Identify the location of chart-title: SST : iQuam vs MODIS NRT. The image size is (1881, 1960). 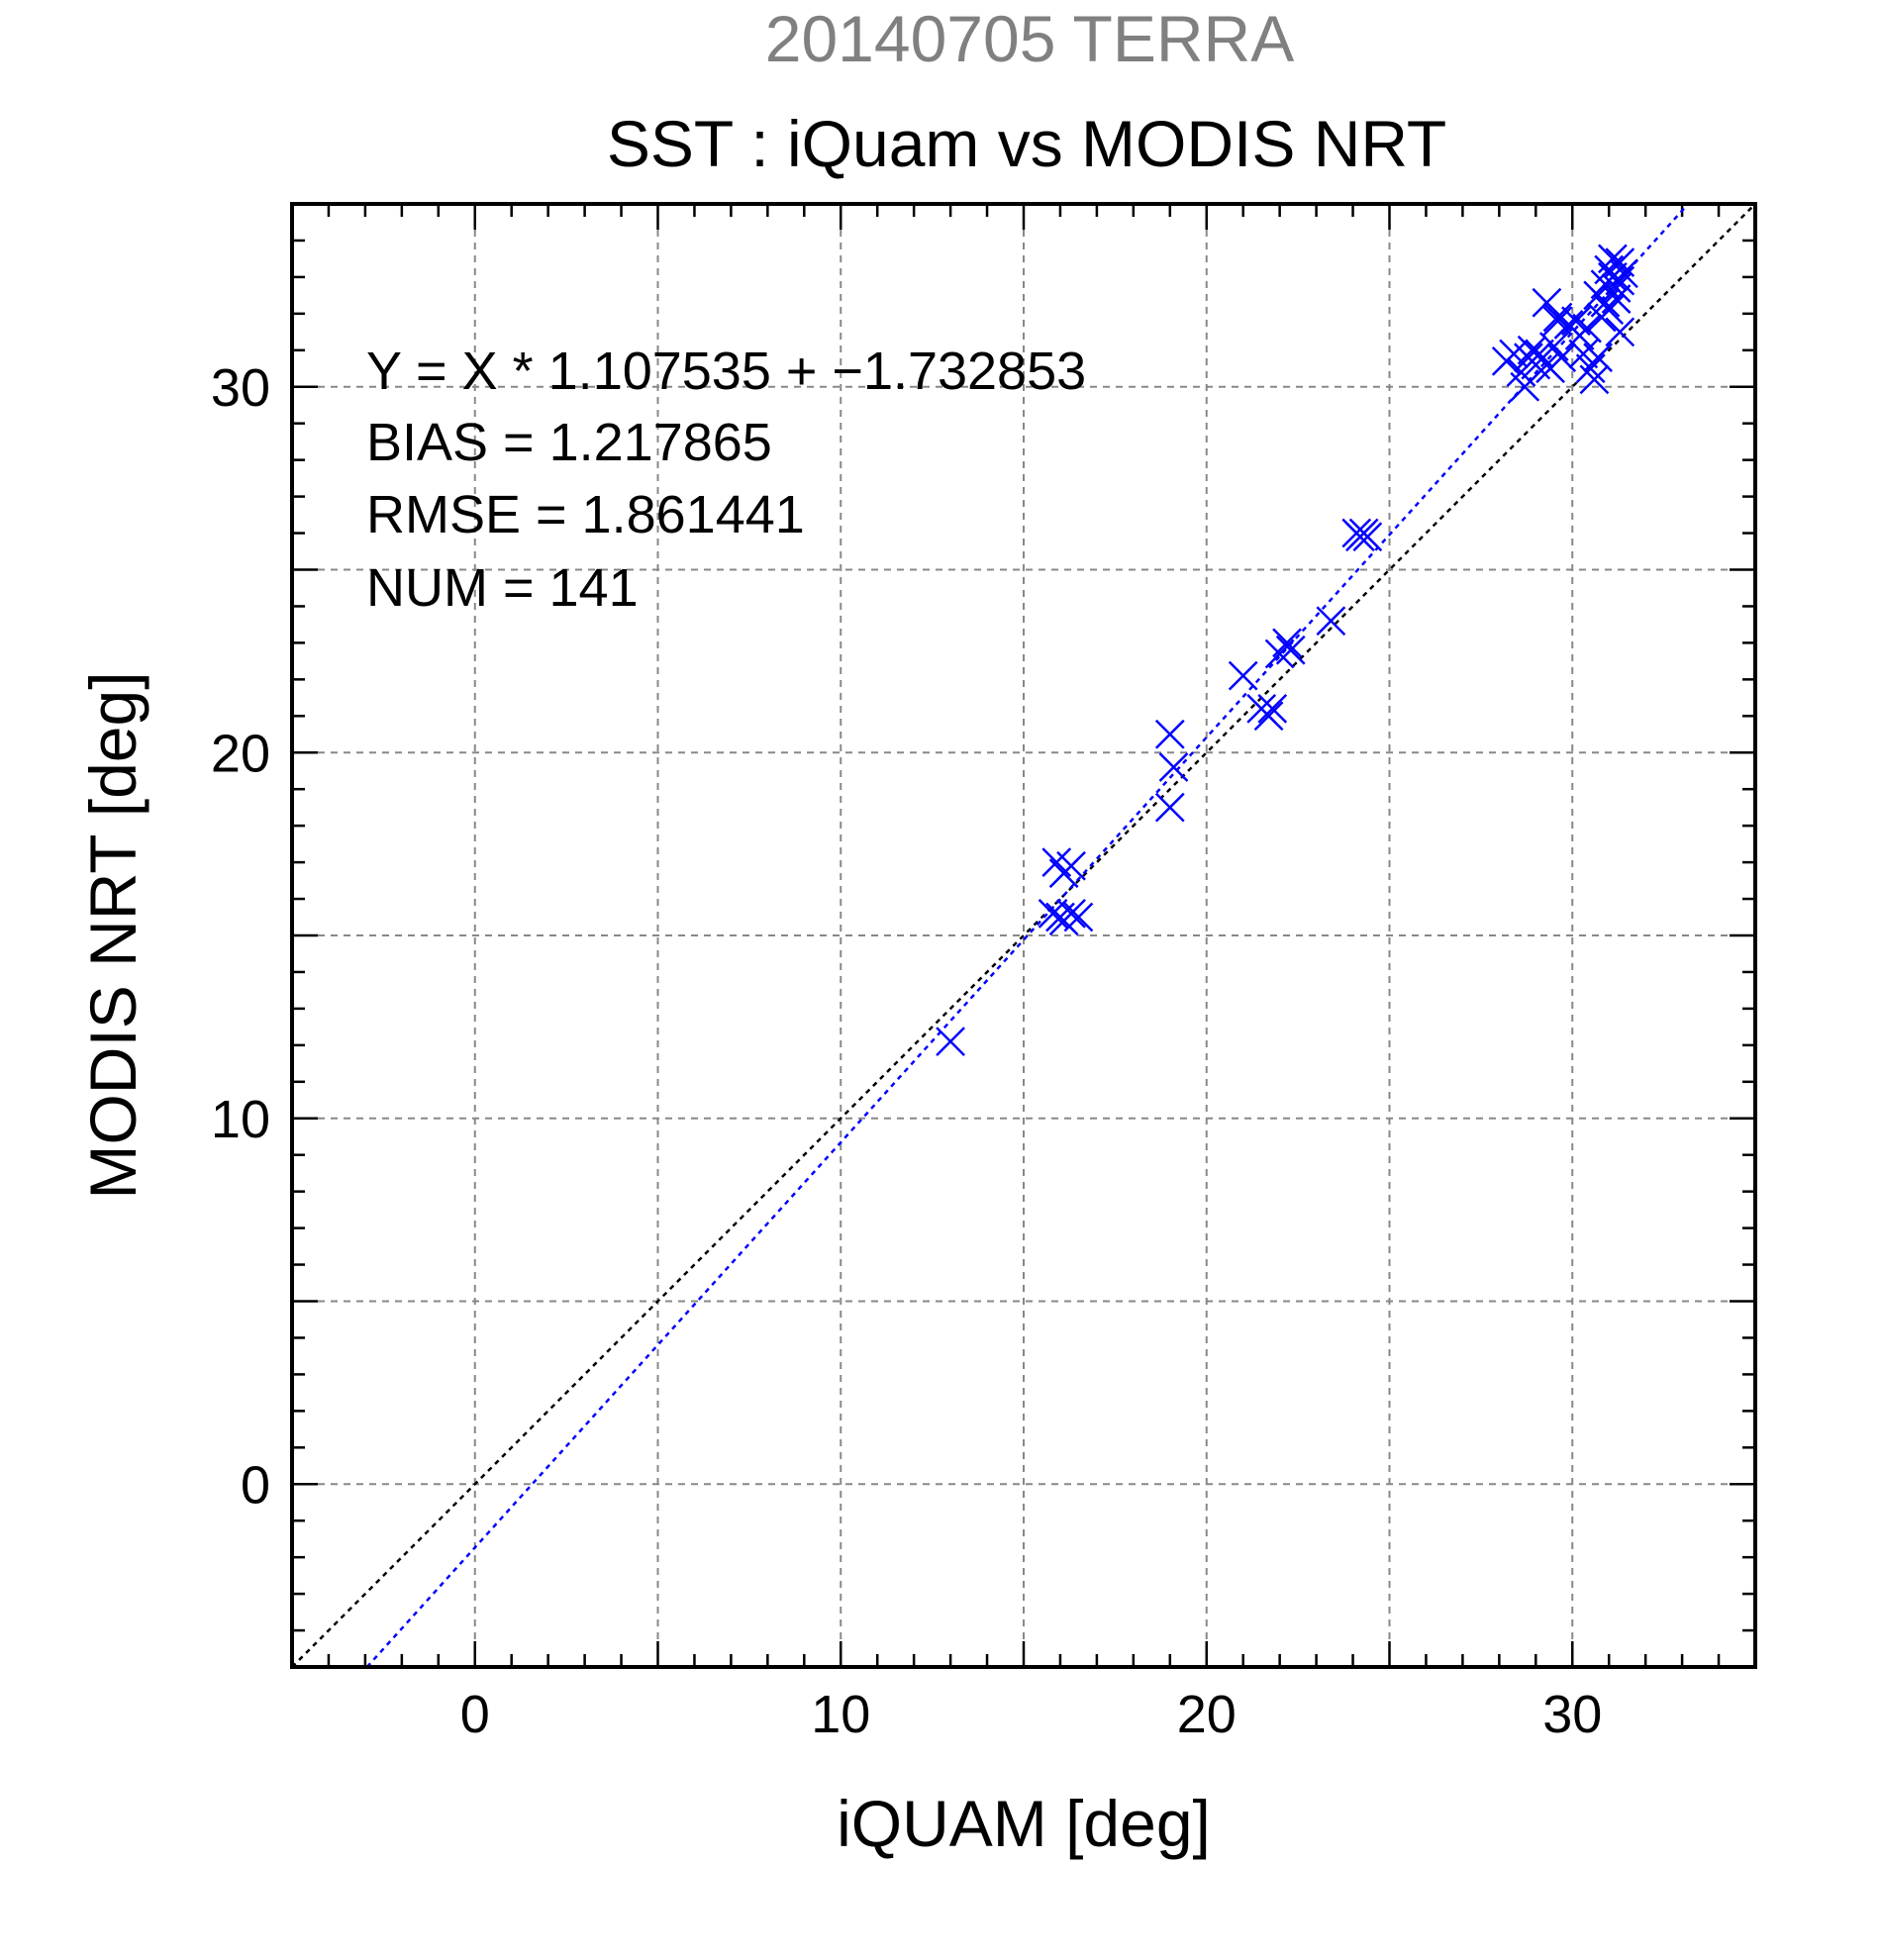
(1026, 143).